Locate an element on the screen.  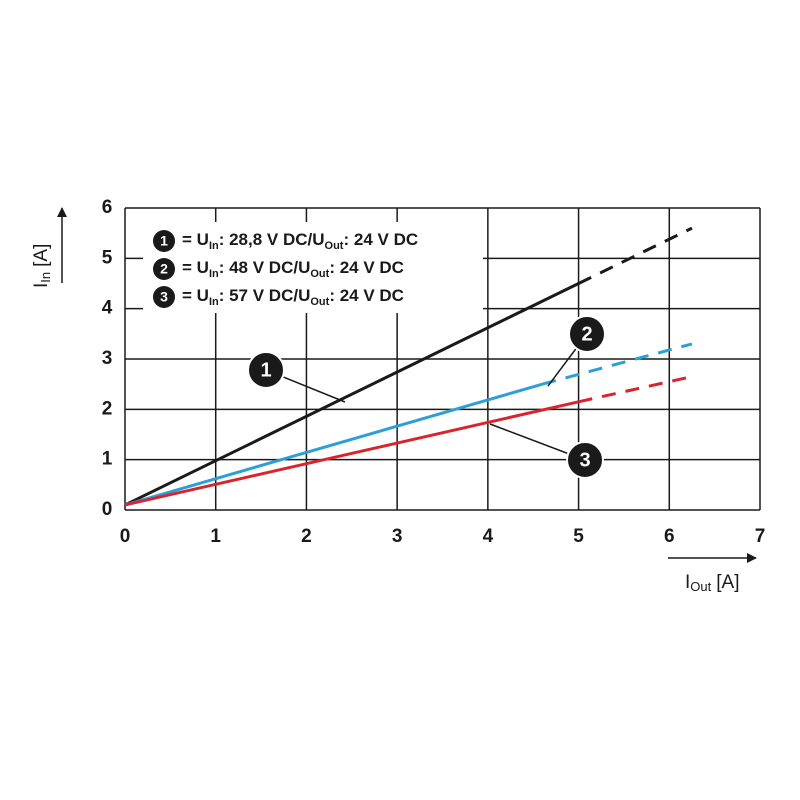
legend-label: = UIn: 48 V DC/UOut: 24 V DC is located at coordinates (293, 268).